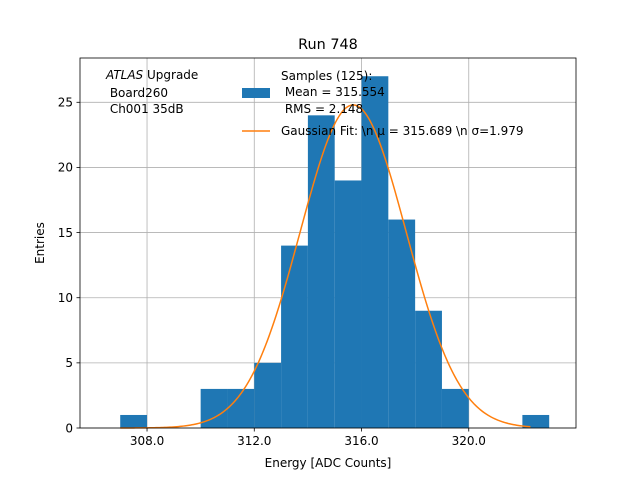 The image size is (640, 484). I want to click on chart-title: Run 748, so click(328, 45).